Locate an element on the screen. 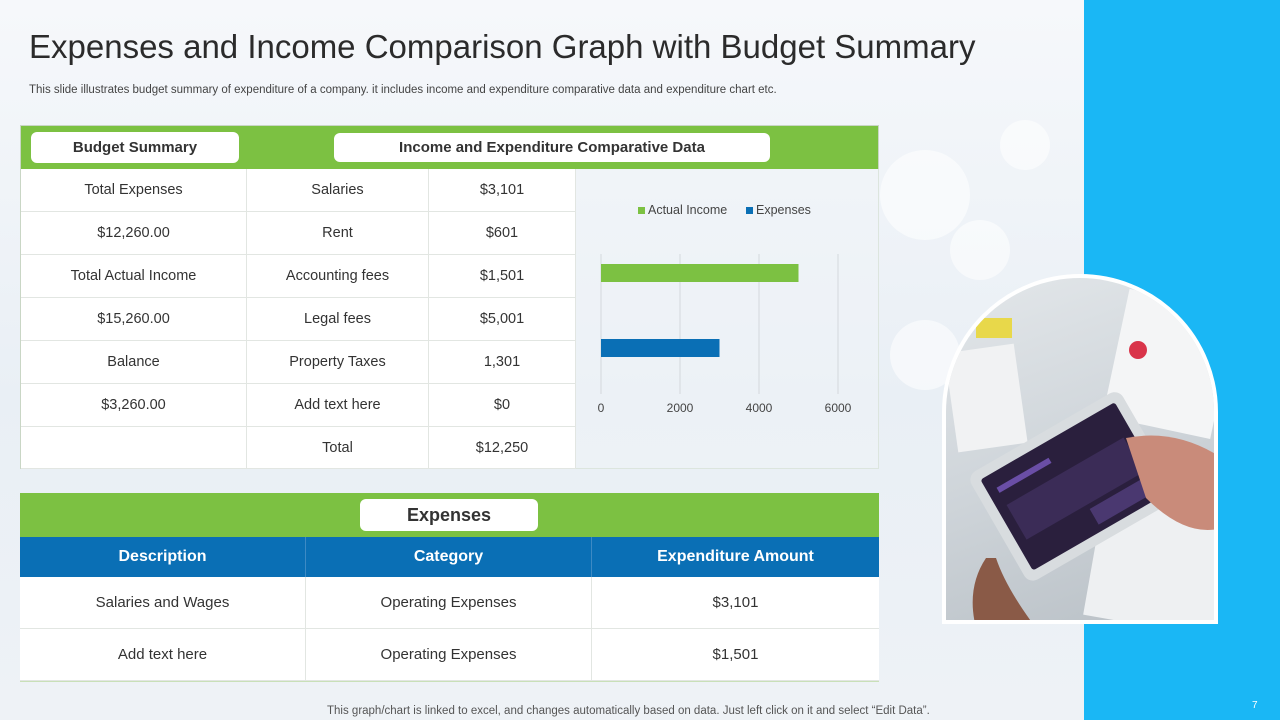 This screenshot has width=1280, height=720. chart-x-tick-label: 4000 is located at coordinates (759, 408).